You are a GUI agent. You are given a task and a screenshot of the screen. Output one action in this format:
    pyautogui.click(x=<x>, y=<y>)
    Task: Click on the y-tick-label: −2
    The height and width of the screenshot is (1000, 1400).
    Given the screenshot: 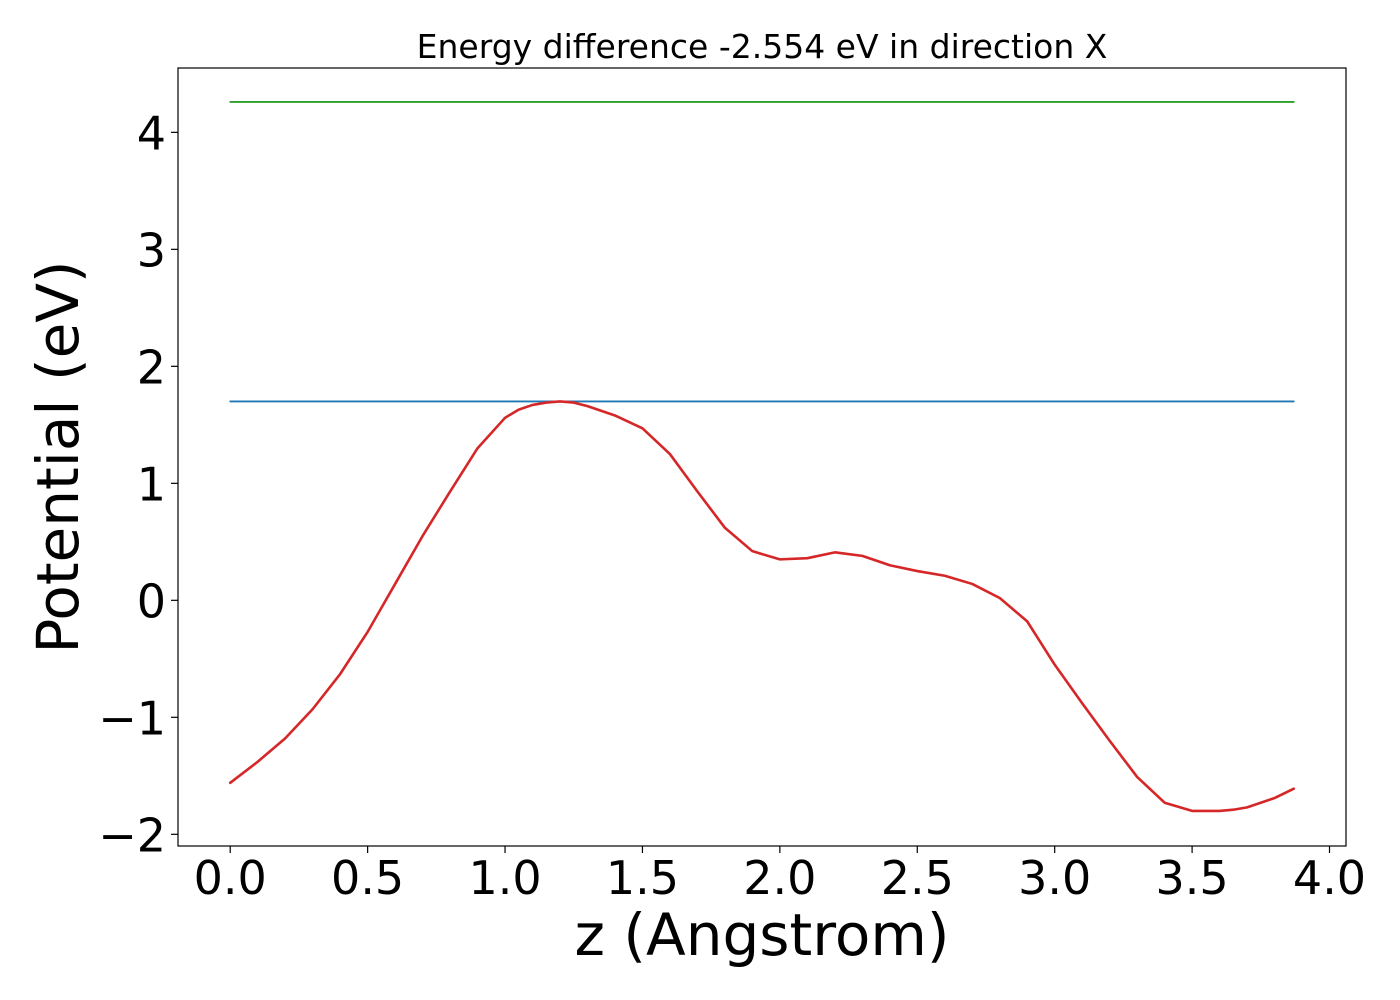 What is the action you would take?
    pyautogui.click(x=132, y=835)
    